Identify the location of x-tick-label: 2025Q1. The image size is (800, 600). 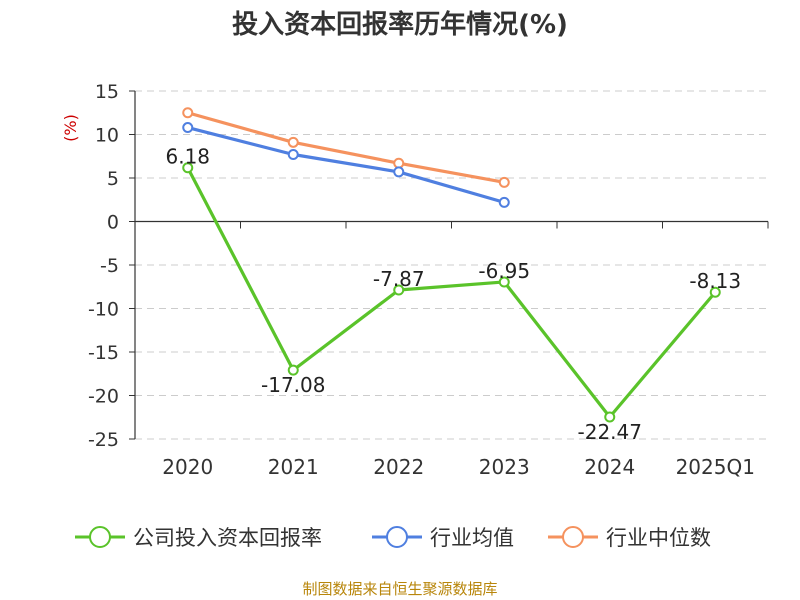
(715, 467).